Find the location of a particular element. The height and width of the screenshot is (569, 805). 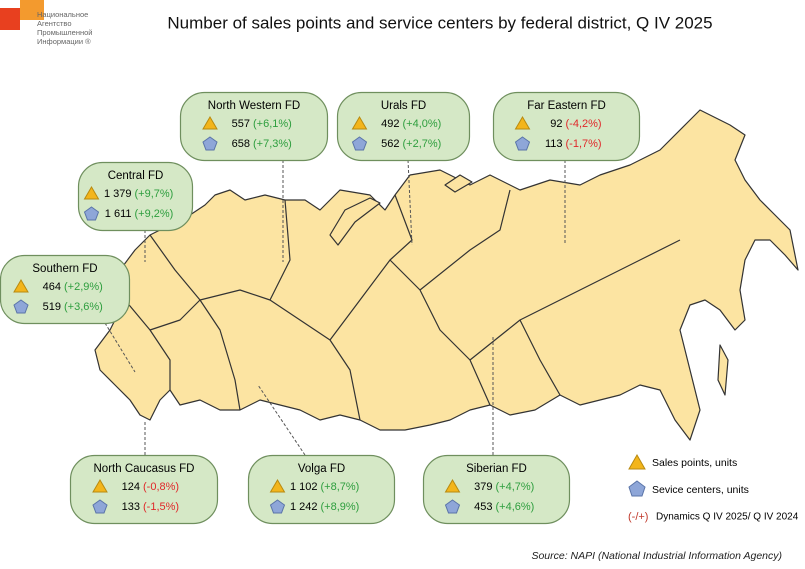

service-change: (+2,7%) is located at coordinates (422, 144).